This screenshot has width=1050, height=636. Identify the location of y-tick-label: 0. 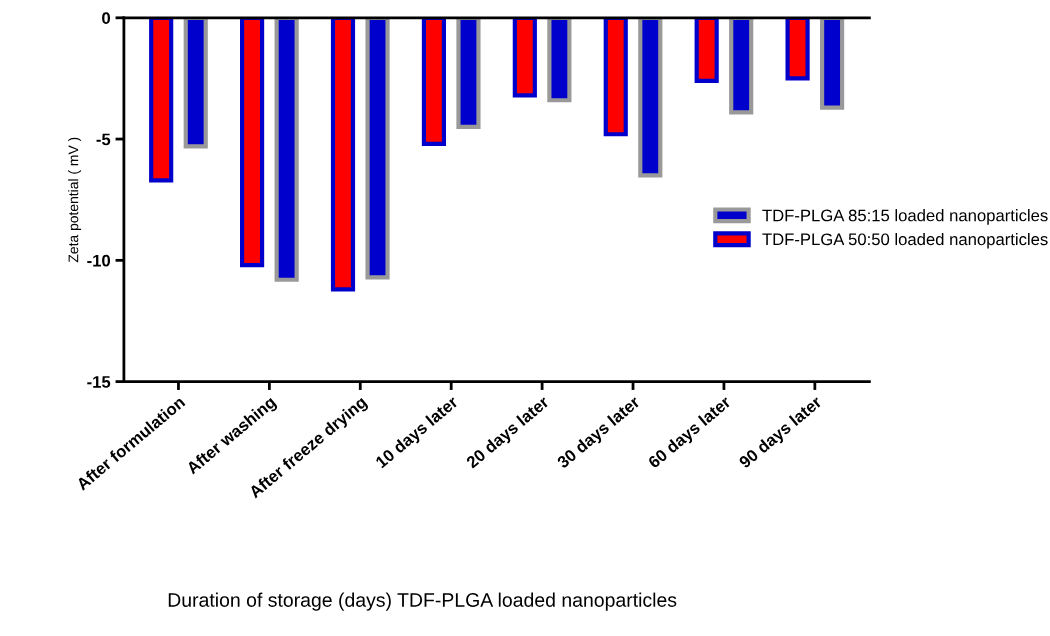
(106, 18).